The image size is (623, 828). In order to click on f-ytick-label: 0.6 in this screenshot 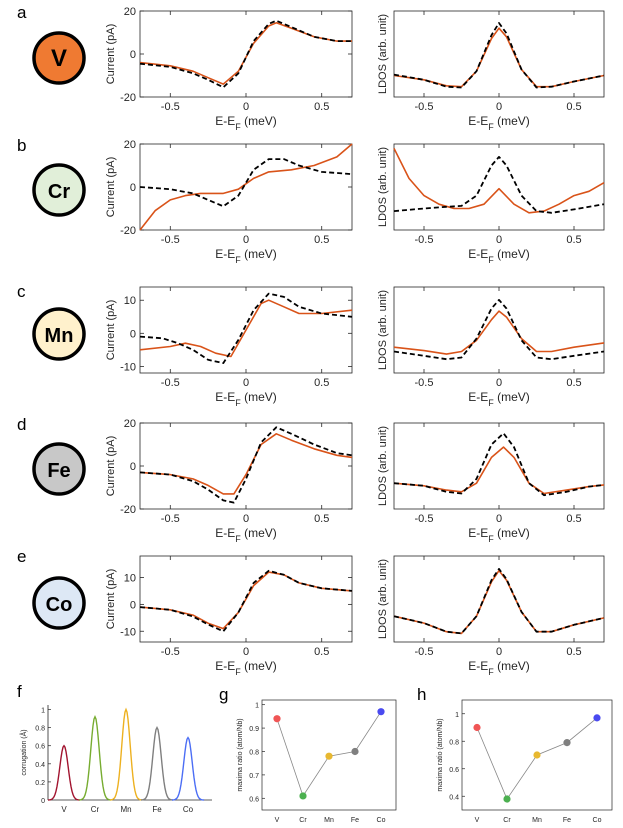, I will do `click(40, 747)`.